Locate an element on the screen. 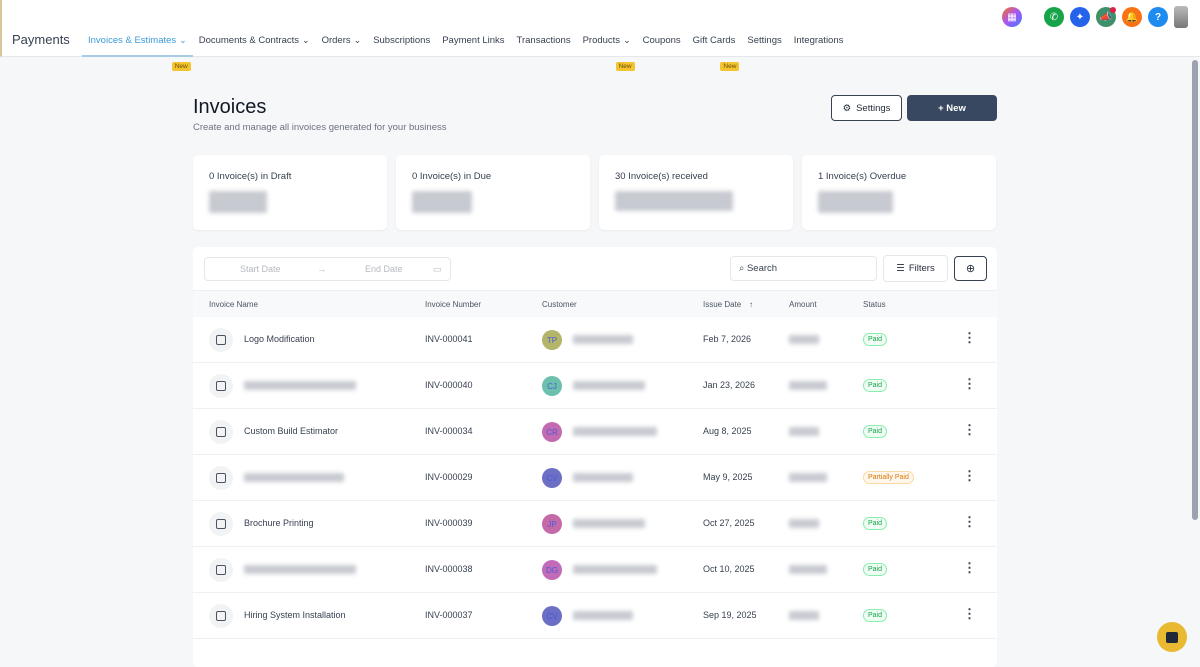 The image size is (1200, 667). col-customer: Customer is located at coordinates (559, 304).